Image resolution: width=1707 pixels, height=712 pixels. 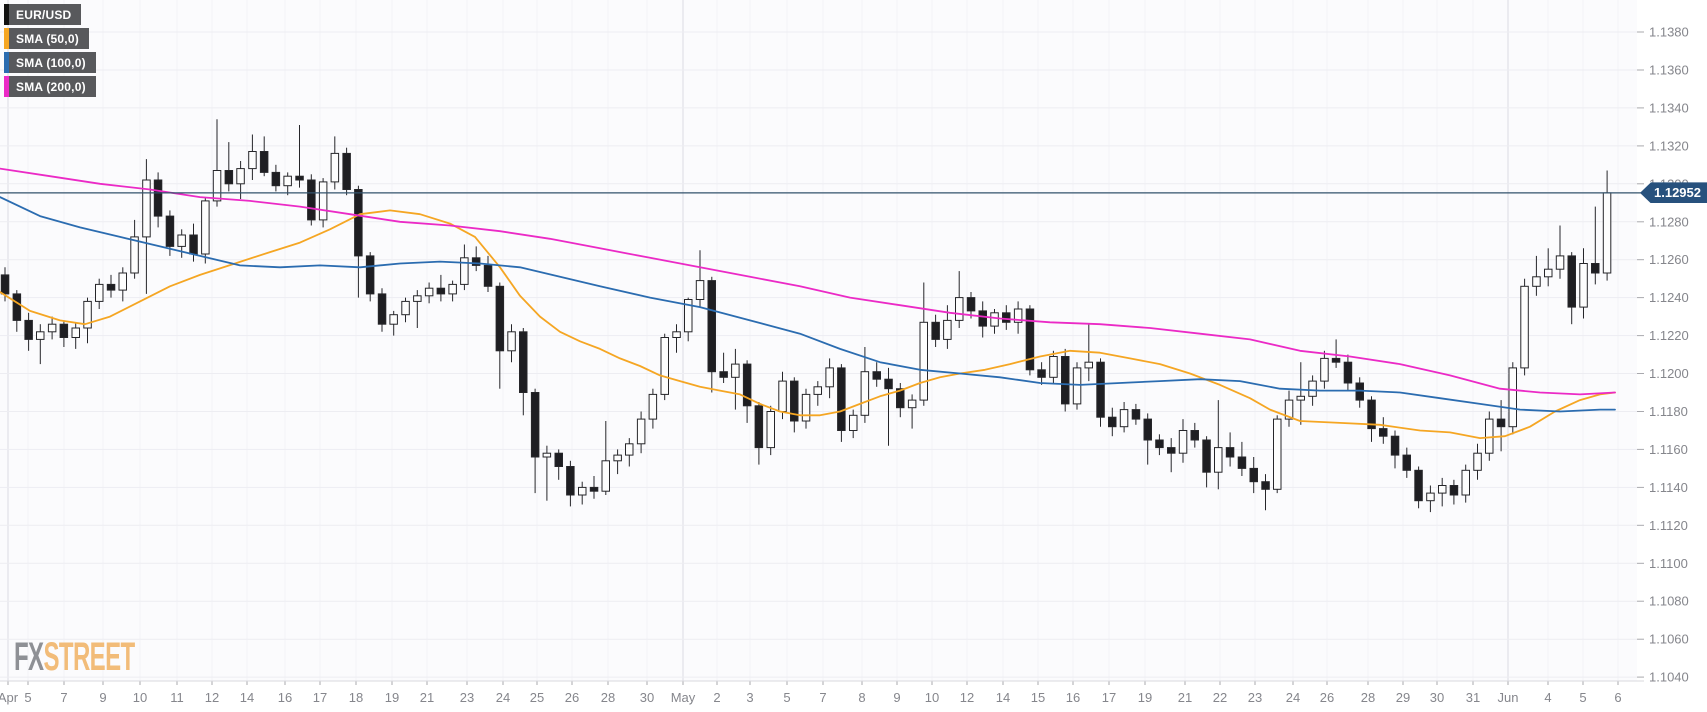 What do you see at coordinates (1669, 639) in the screenshot?
I see `y-axis-label: 1.1060` at bounding box center [1669, 639].